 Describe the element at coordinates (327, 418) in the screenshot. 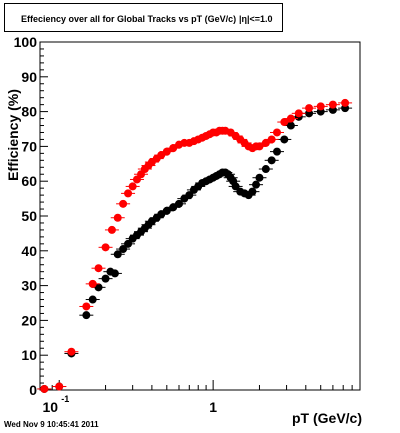

I see `x-axis-title: pT (GeV/c)` at that location.